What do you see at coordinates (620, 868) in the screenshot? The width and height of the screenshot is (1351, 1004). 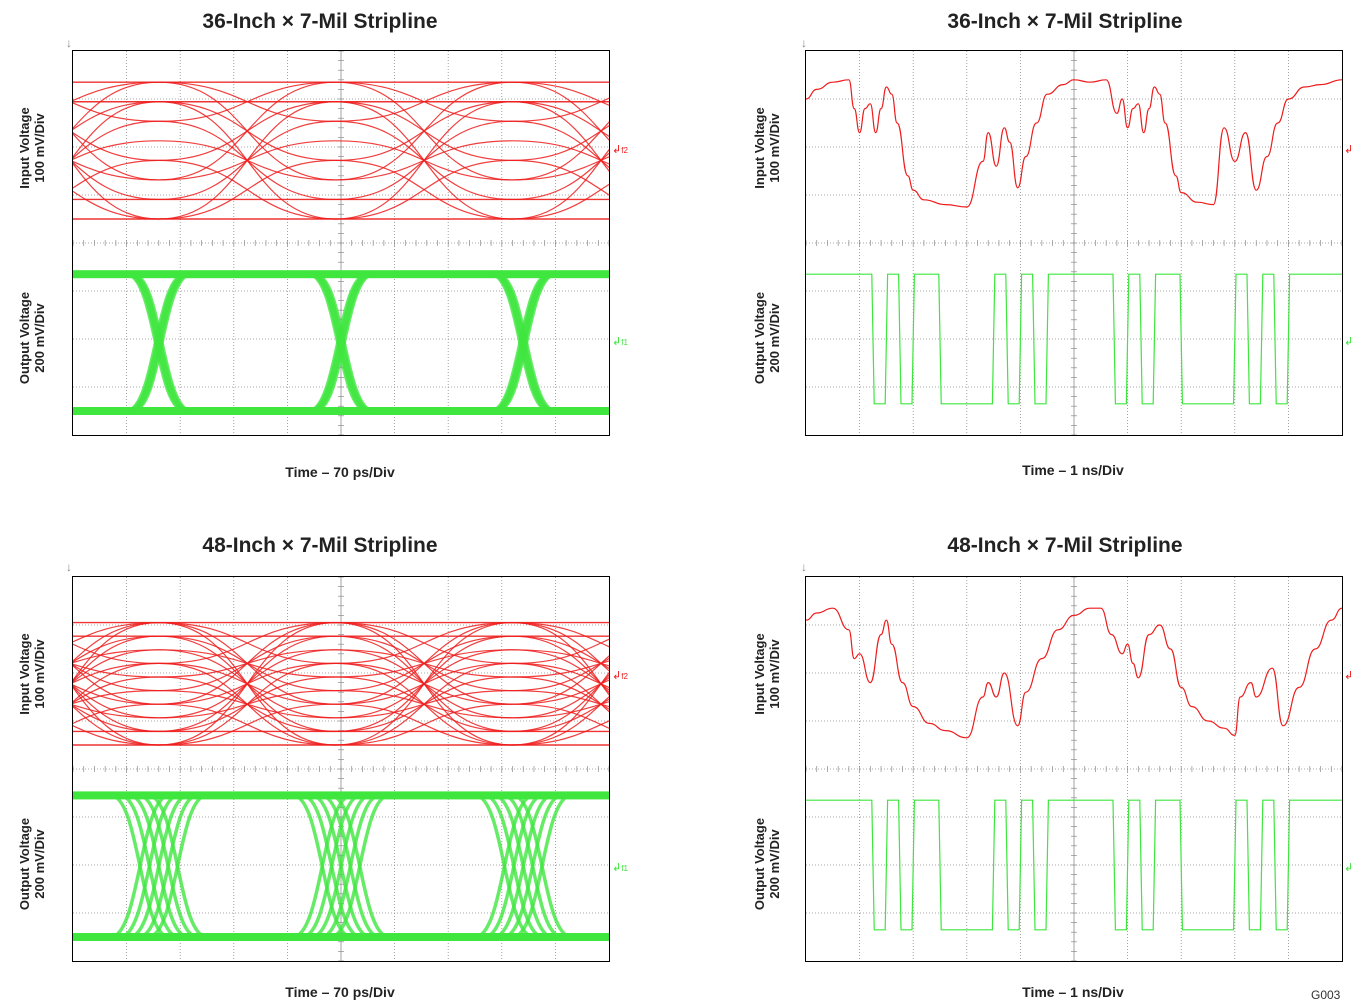 I see `channel-marker-f1: ↲f1` at bounding box center [620, 868].